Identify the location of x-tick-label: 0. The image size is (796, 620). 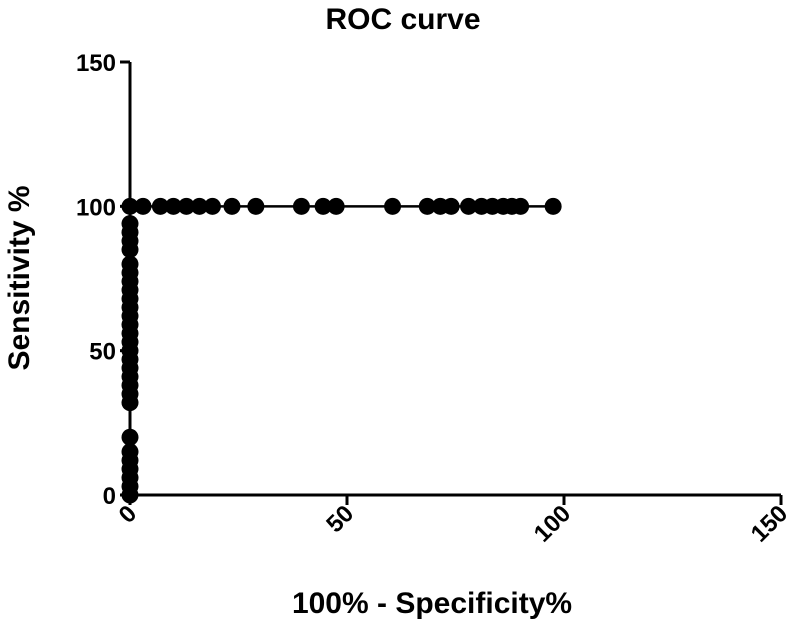
(128, 514).